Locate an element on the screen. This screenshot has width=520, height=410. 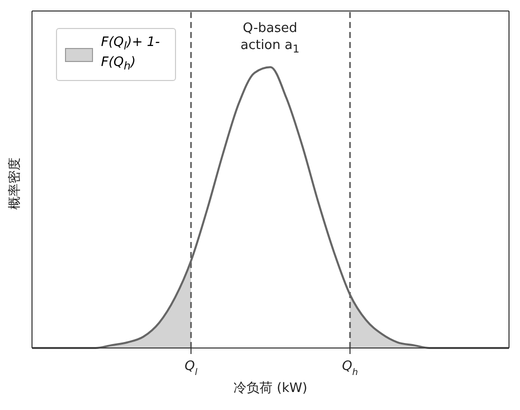
x-axis-title: 冷负荷 (kW) is located at coordinates (271, 388).